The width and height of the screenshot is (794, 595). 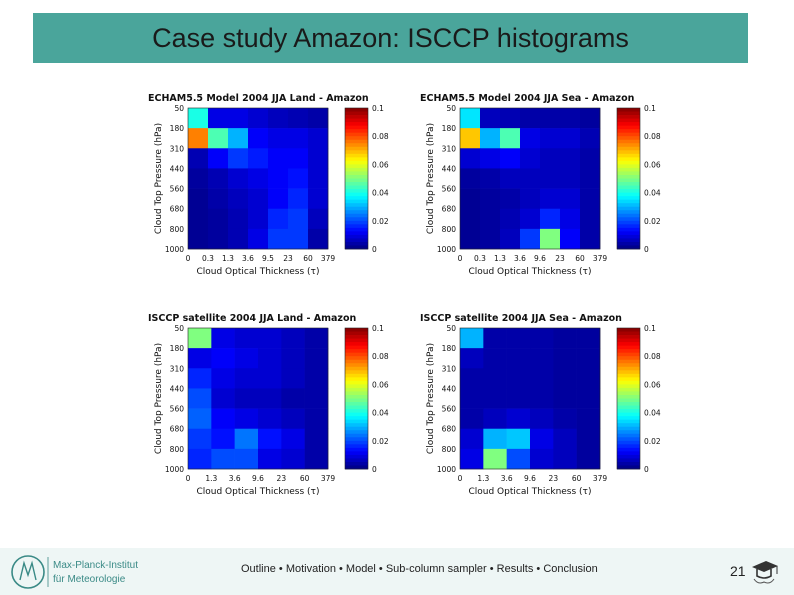 What do you see at coordinates (268, 258) in the screenshot?
I see `x-tick-label: 9.5` at bounding box center [268, 258].